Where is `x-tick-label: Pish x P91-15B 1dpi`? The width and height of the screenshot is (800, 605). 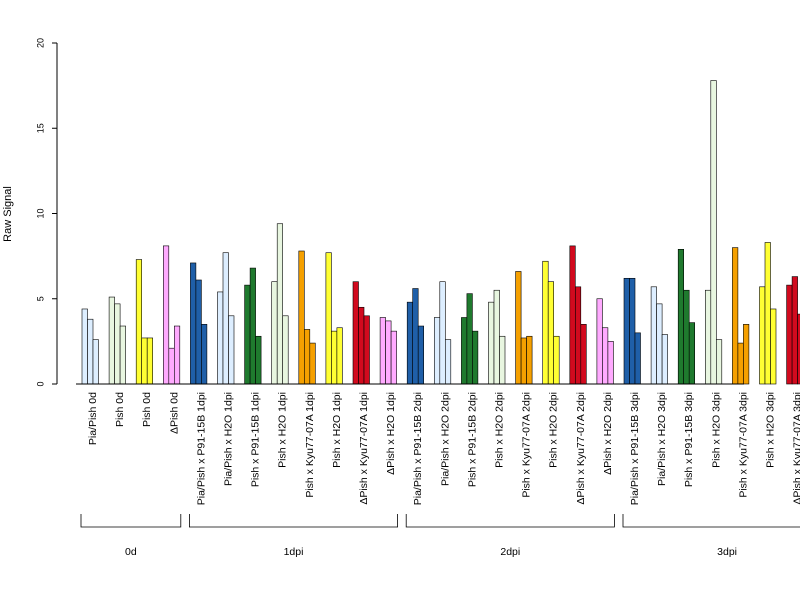
x-tick-label: Pish x P91-15B 1dpi is located at coordinates (256, 439).